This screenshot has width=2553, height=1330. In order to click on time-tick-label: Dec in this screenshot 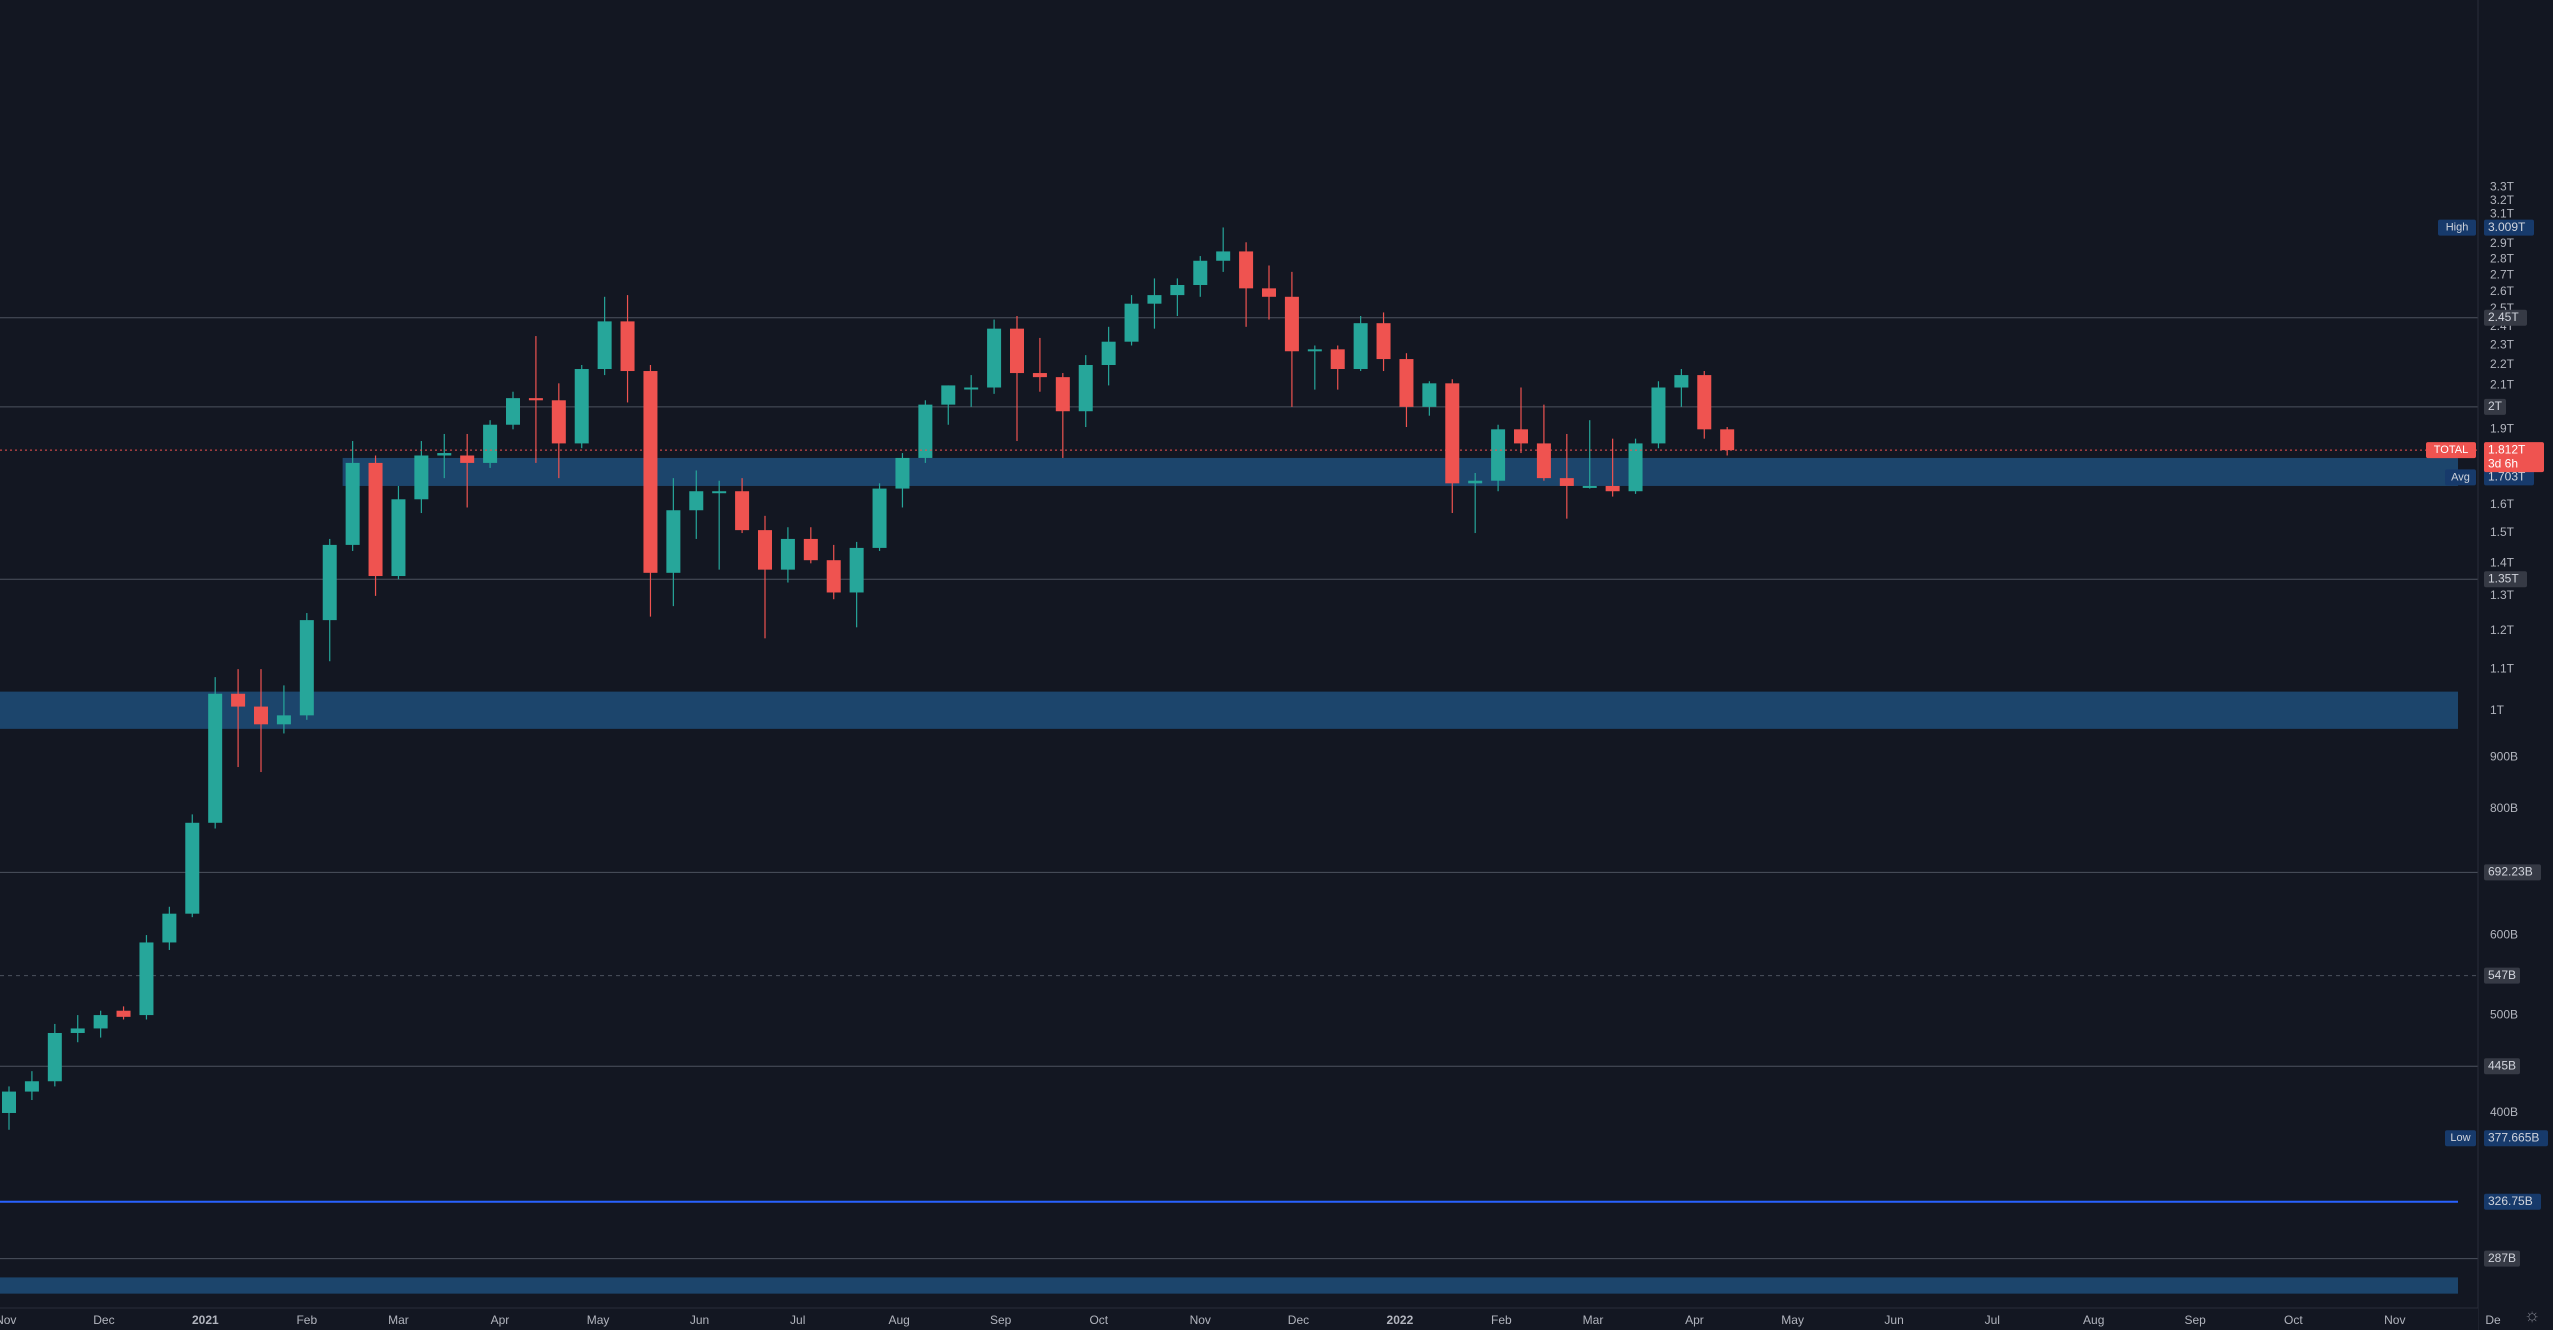, I will do `click(103, 1320)`.